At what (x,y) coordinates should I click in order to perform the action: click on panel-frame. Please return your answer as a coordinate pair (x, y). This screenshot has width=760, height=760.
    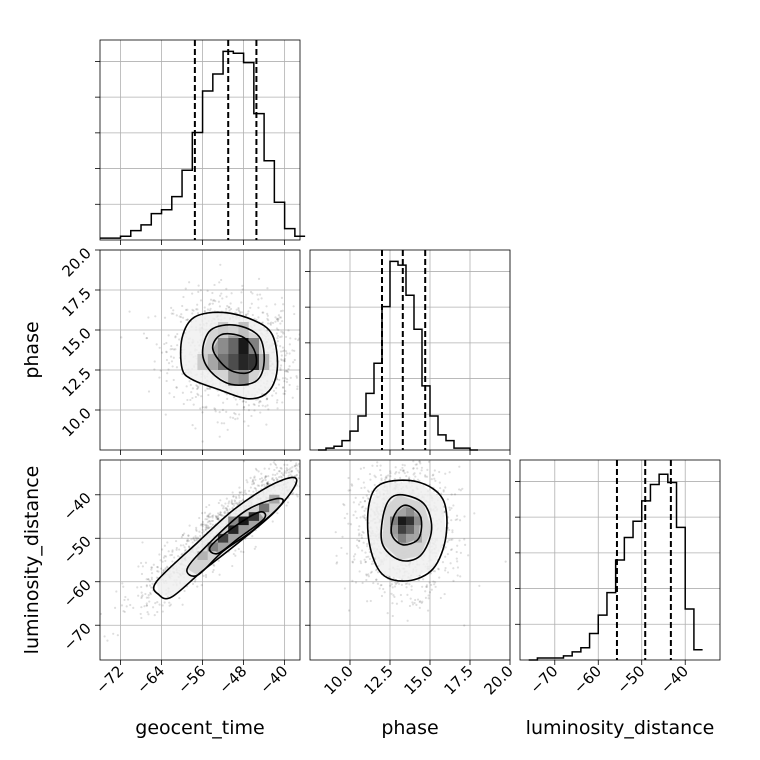
    Looking at the image, I should click on (620, 560).